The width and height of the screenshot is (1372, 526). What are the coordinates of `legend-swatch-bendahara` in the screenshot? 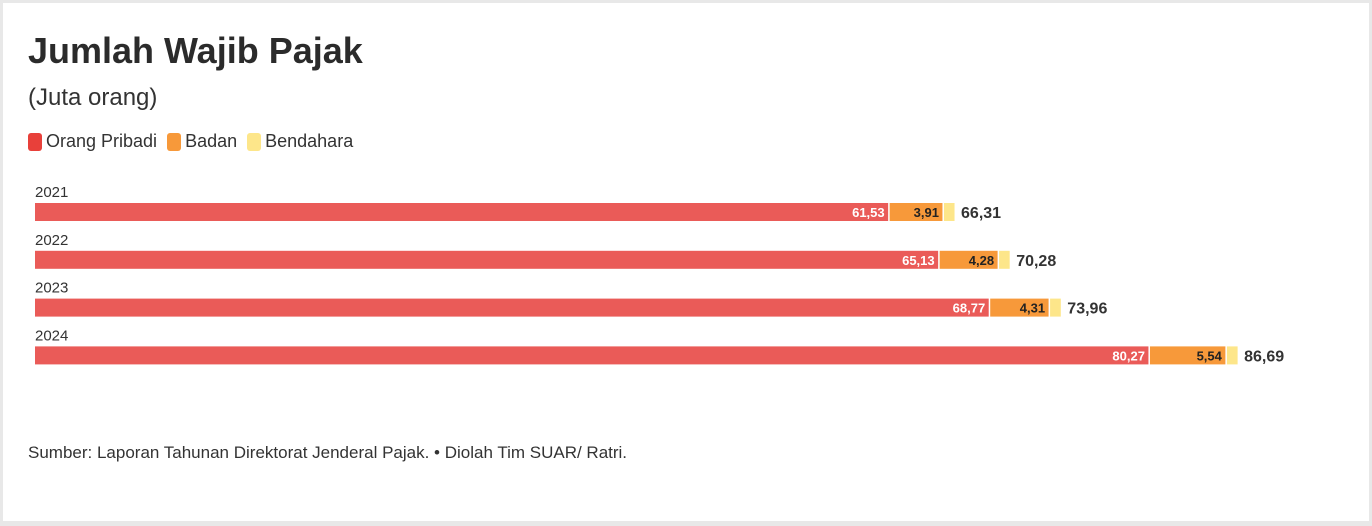 It's located at (254, 141).